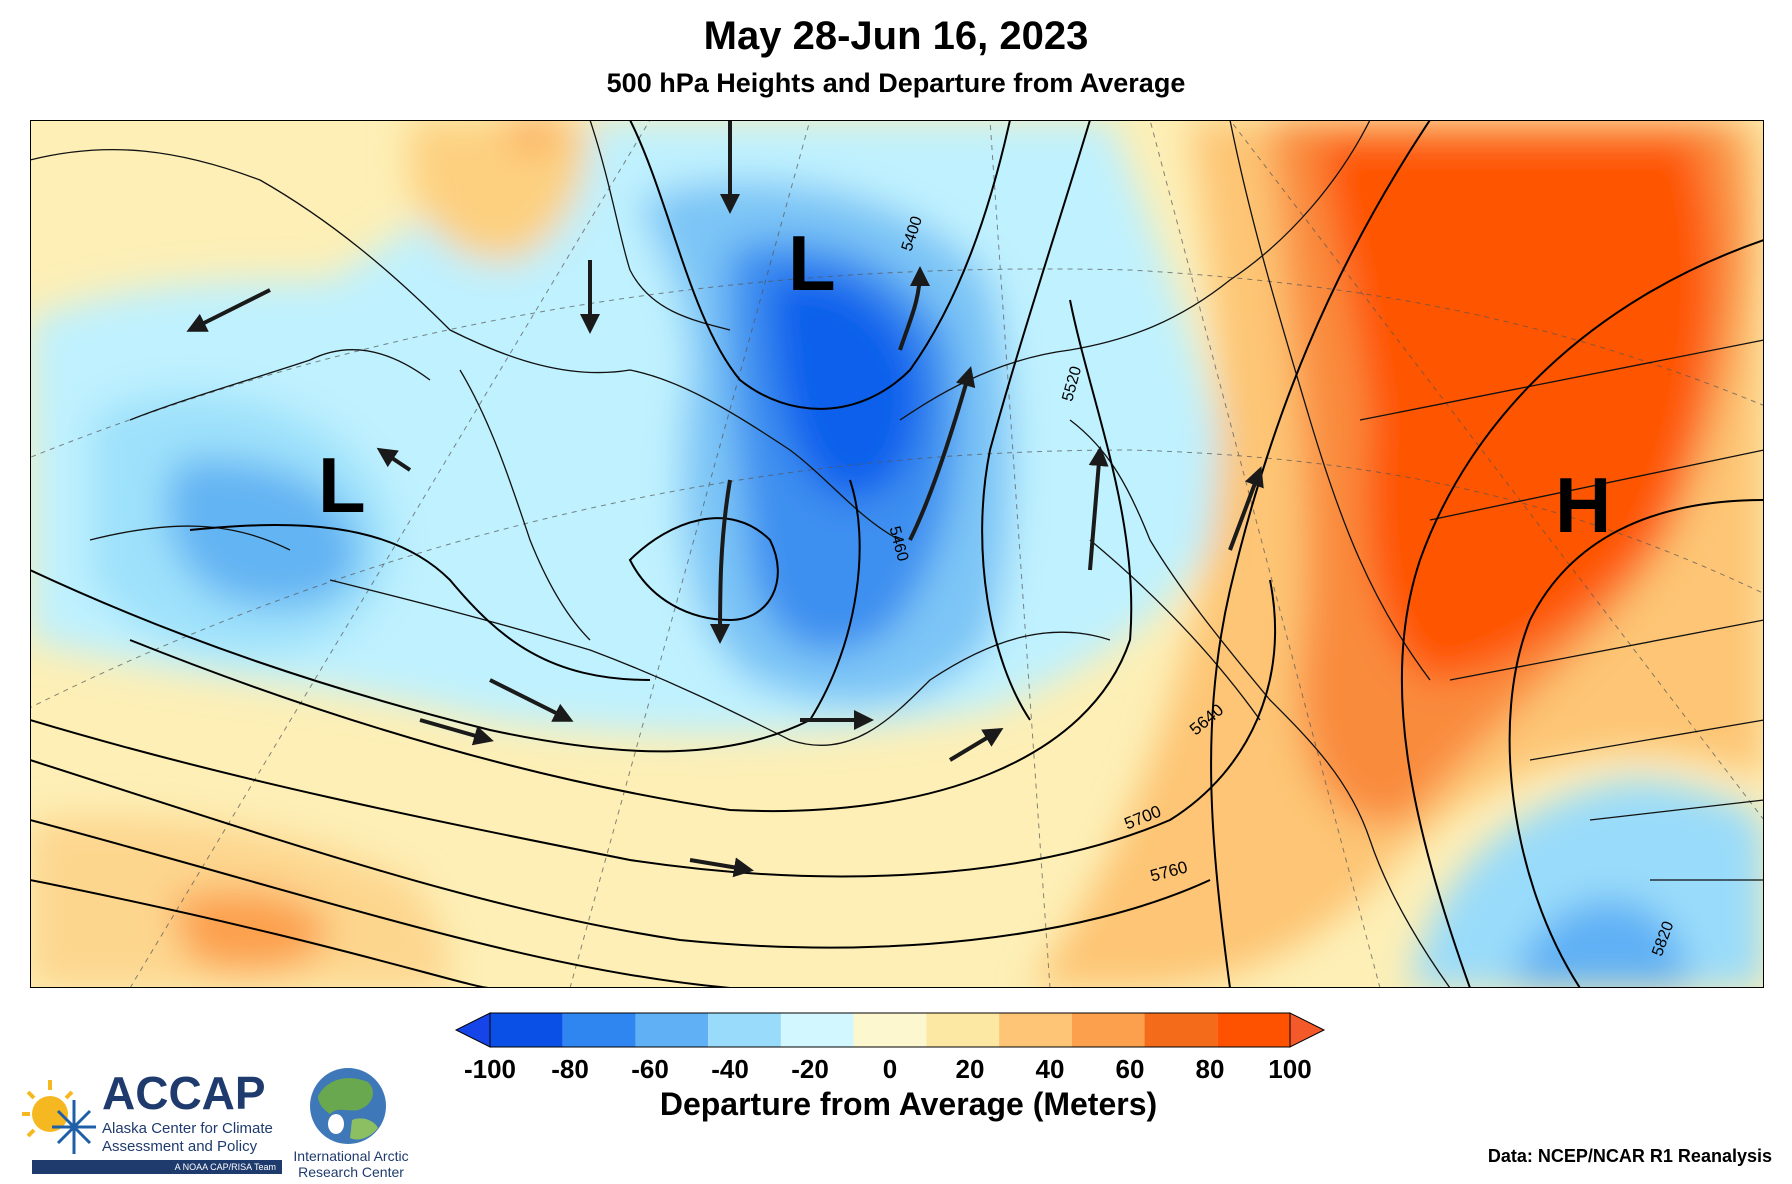  I want to click on colorbar-tick-label: 40, so click(1050, 1069).